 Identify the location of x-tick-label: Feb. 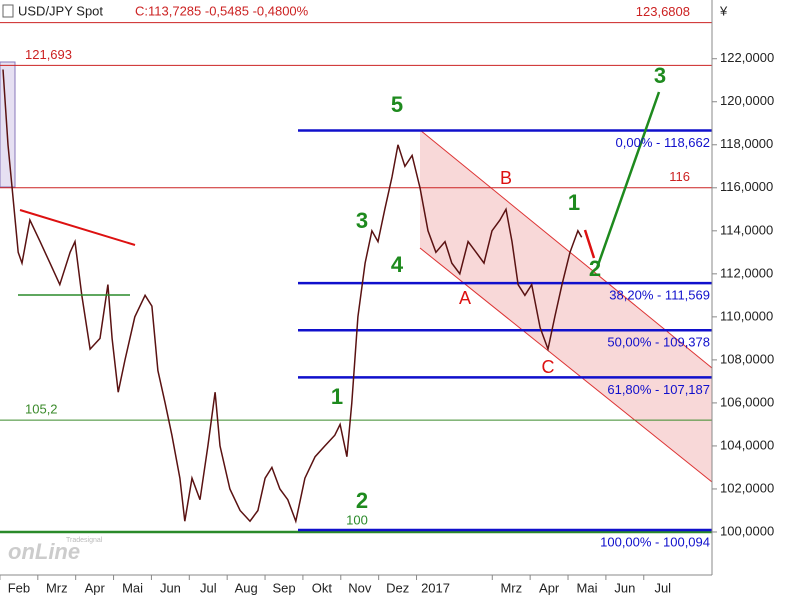
(19, 587).